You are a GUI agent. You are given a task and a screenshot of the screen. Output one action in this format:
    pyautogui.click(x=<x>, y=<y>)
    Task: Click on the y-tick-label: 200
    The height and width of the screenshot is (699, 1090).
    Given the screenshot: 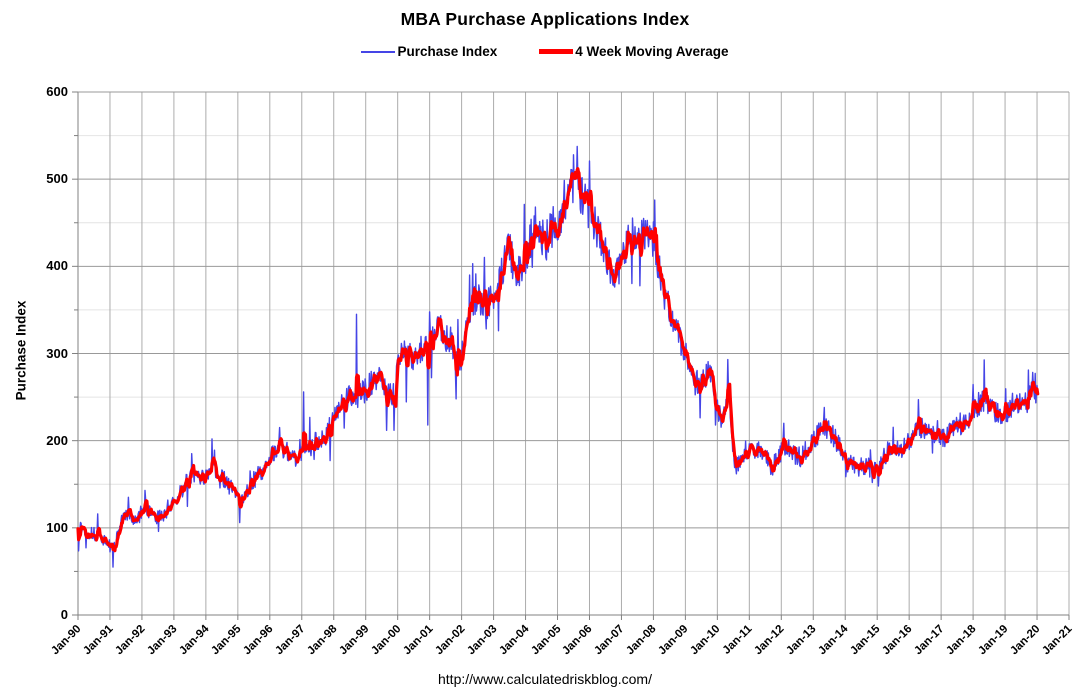 What is the action you would take?
    pyautogui.click(x=57, y=440)
    